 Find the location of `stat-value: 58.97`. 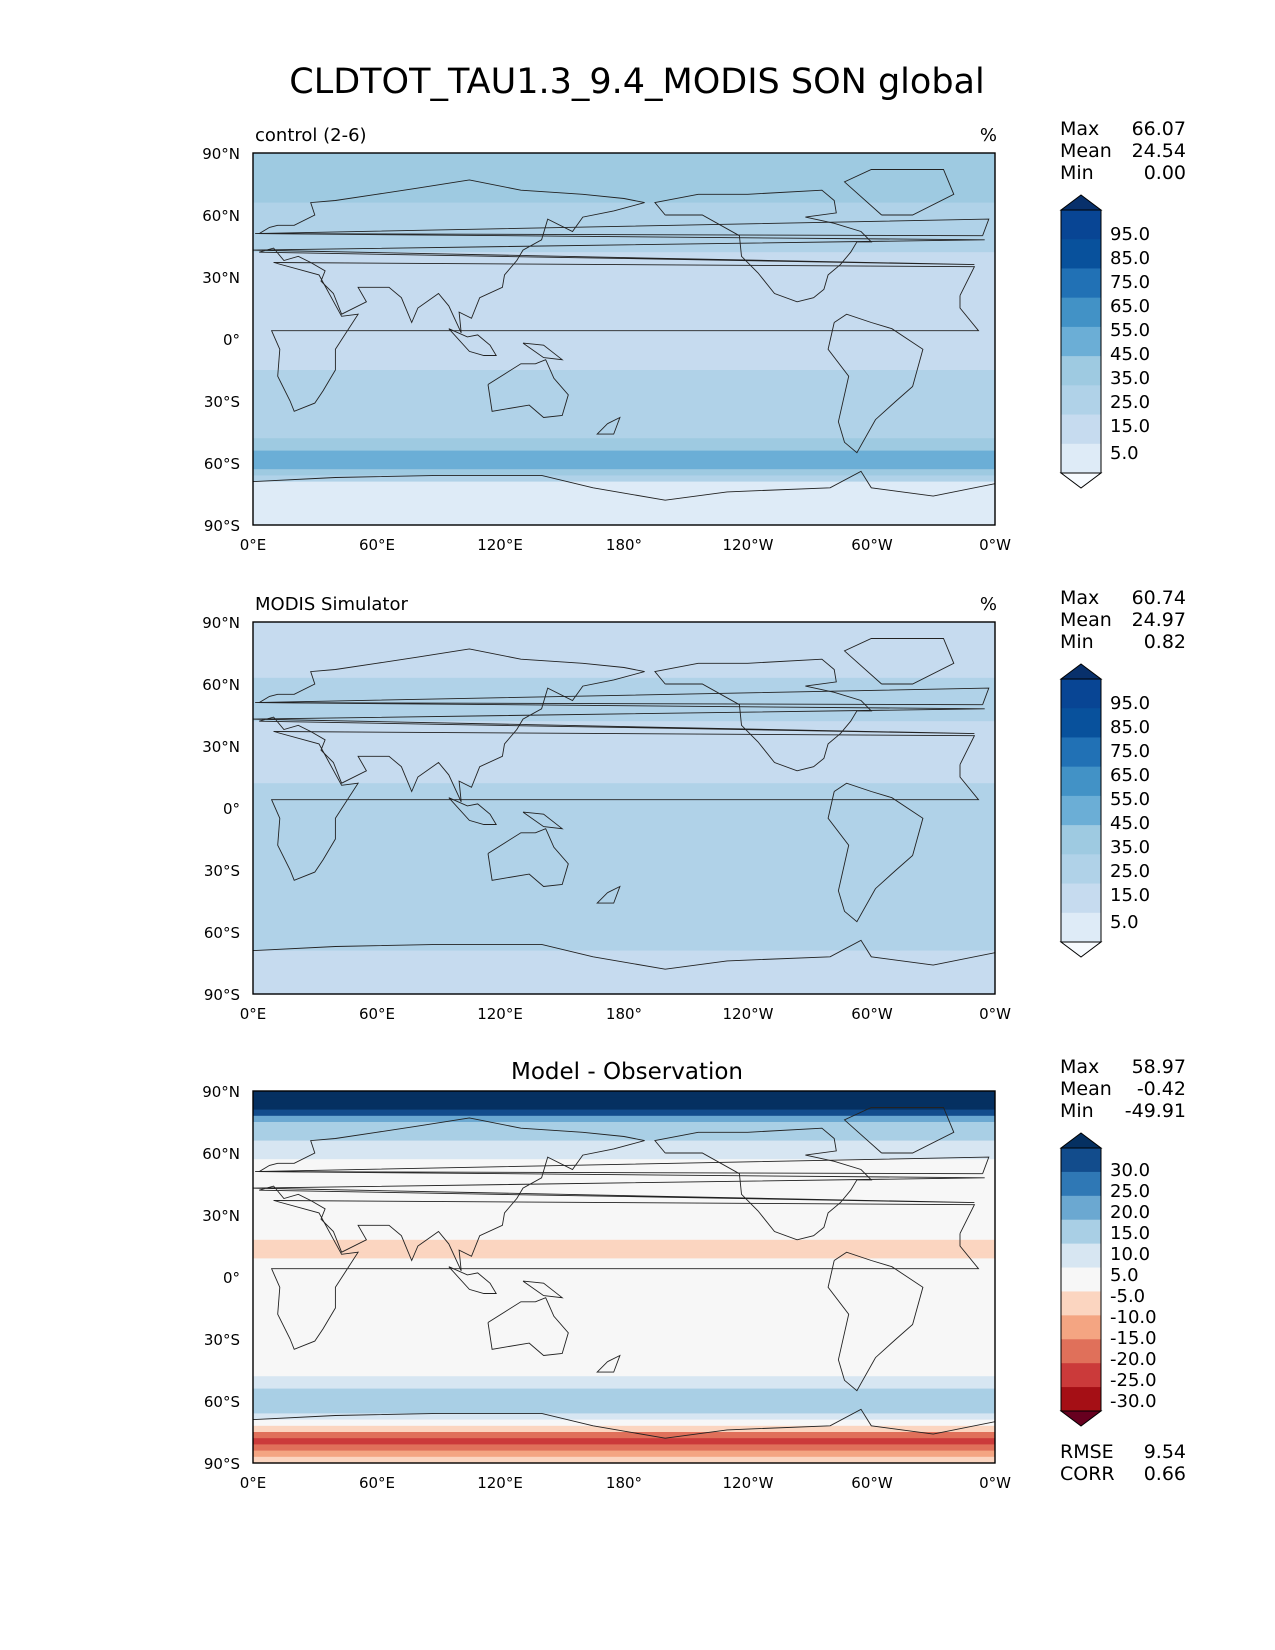

stat-value: 58.97 is located at coordinates (1159, 1067).